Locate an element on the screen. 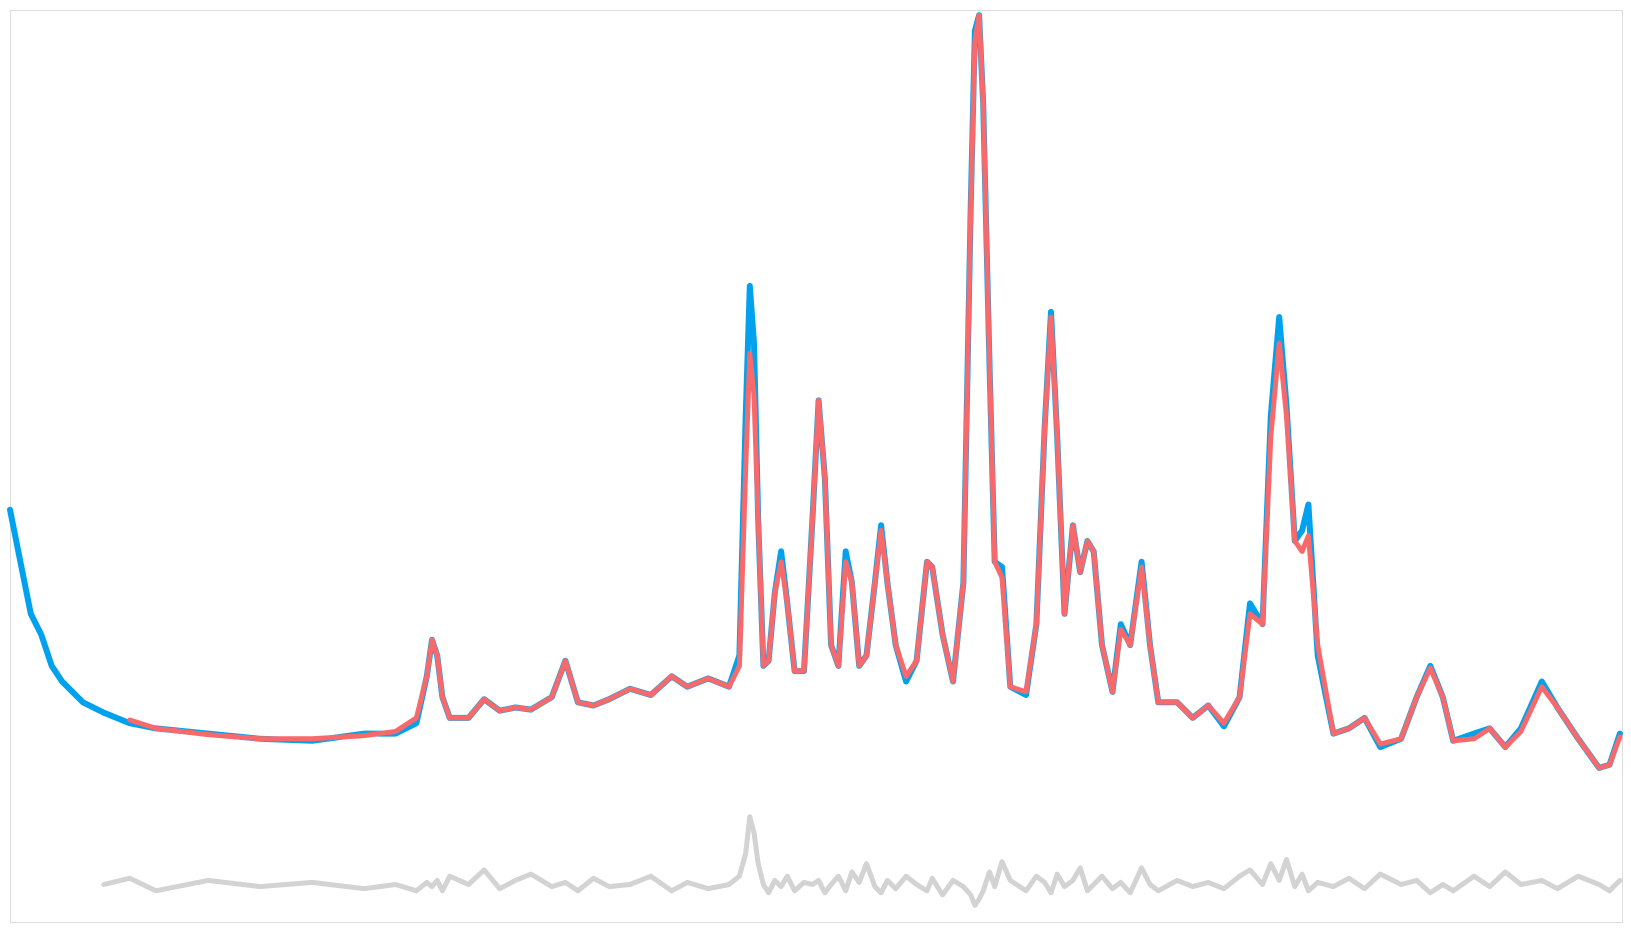 The width and height of the screenshot is (1631, 931). series-line is located at coordinates (862, 861).